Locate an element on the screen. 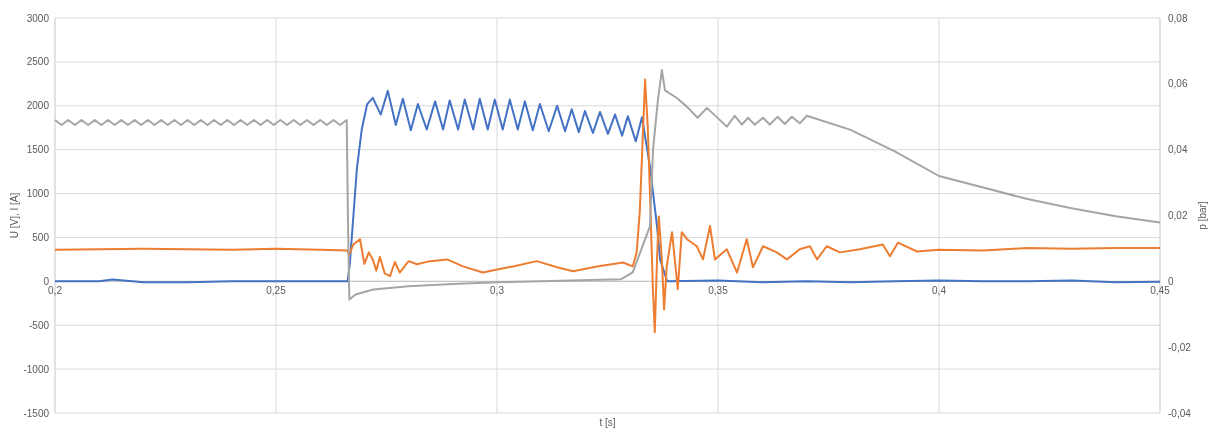 Image resolution: width=1218 pixels, height=432 pixels. y2-tick-label: 0,02 is located at coordinates (1178, 215).